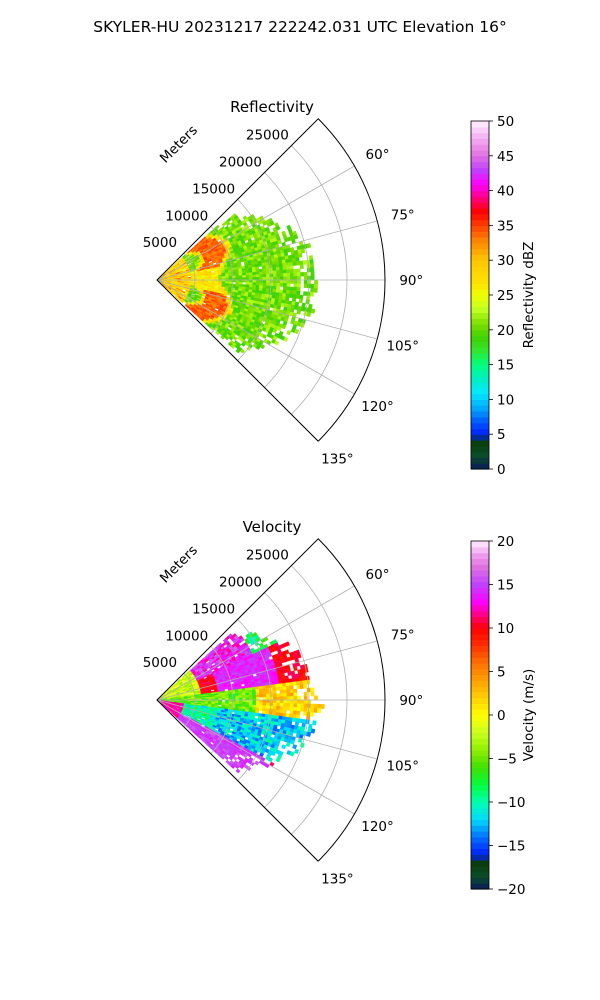  Describe the element at coordinates (503, 716) in the screenshot. I see `velocity-colorbar: −20 −15 −10 −5 0 5 10 15 20 Velocity (m/s)` at that location.